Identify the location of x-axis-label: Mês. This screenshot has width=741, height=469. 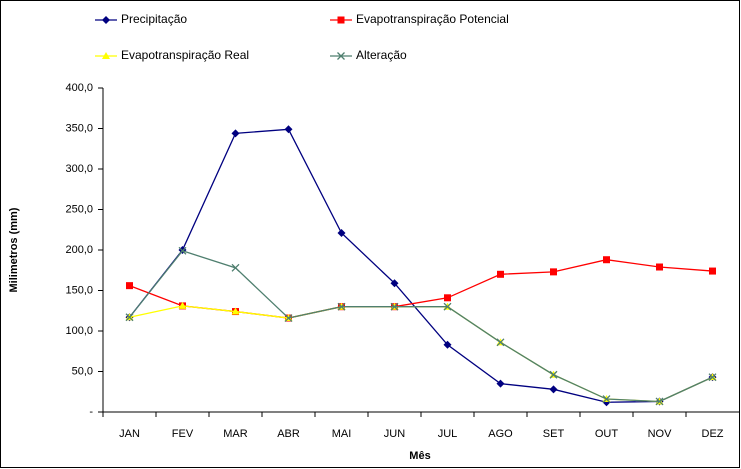
(419, 456).